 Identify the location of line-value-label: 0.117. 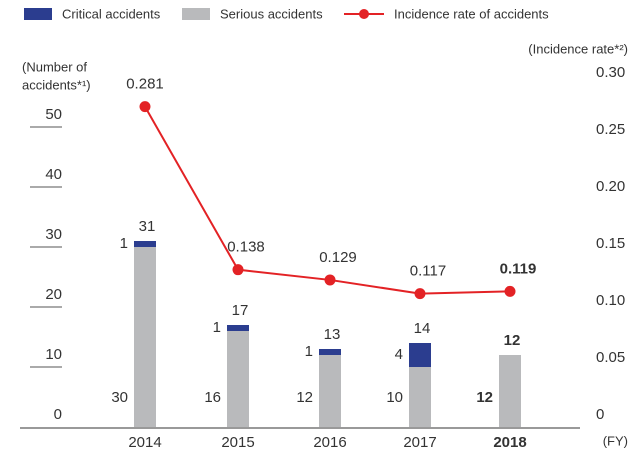
(428, 271).